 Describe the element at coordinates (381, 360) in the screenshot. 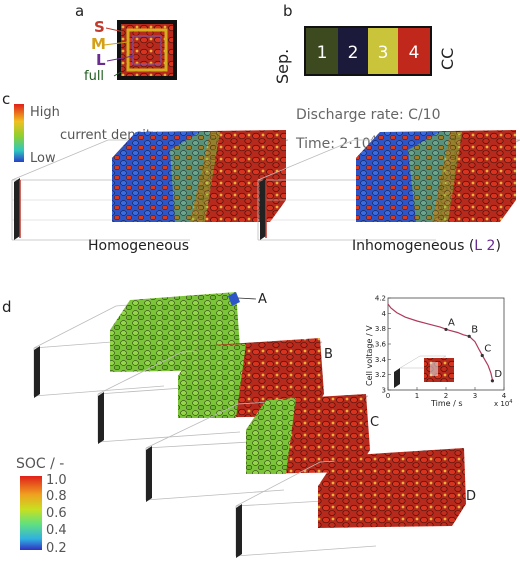

I see `y-tick-label: 3.4` at that location.